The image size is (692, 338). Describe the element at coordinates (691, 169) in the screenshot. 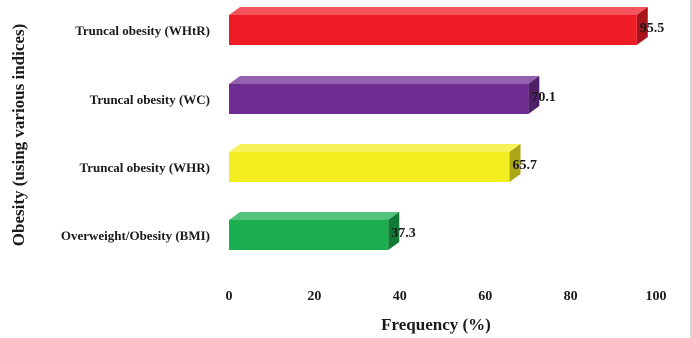

I see `right-edge-divider` at that location.